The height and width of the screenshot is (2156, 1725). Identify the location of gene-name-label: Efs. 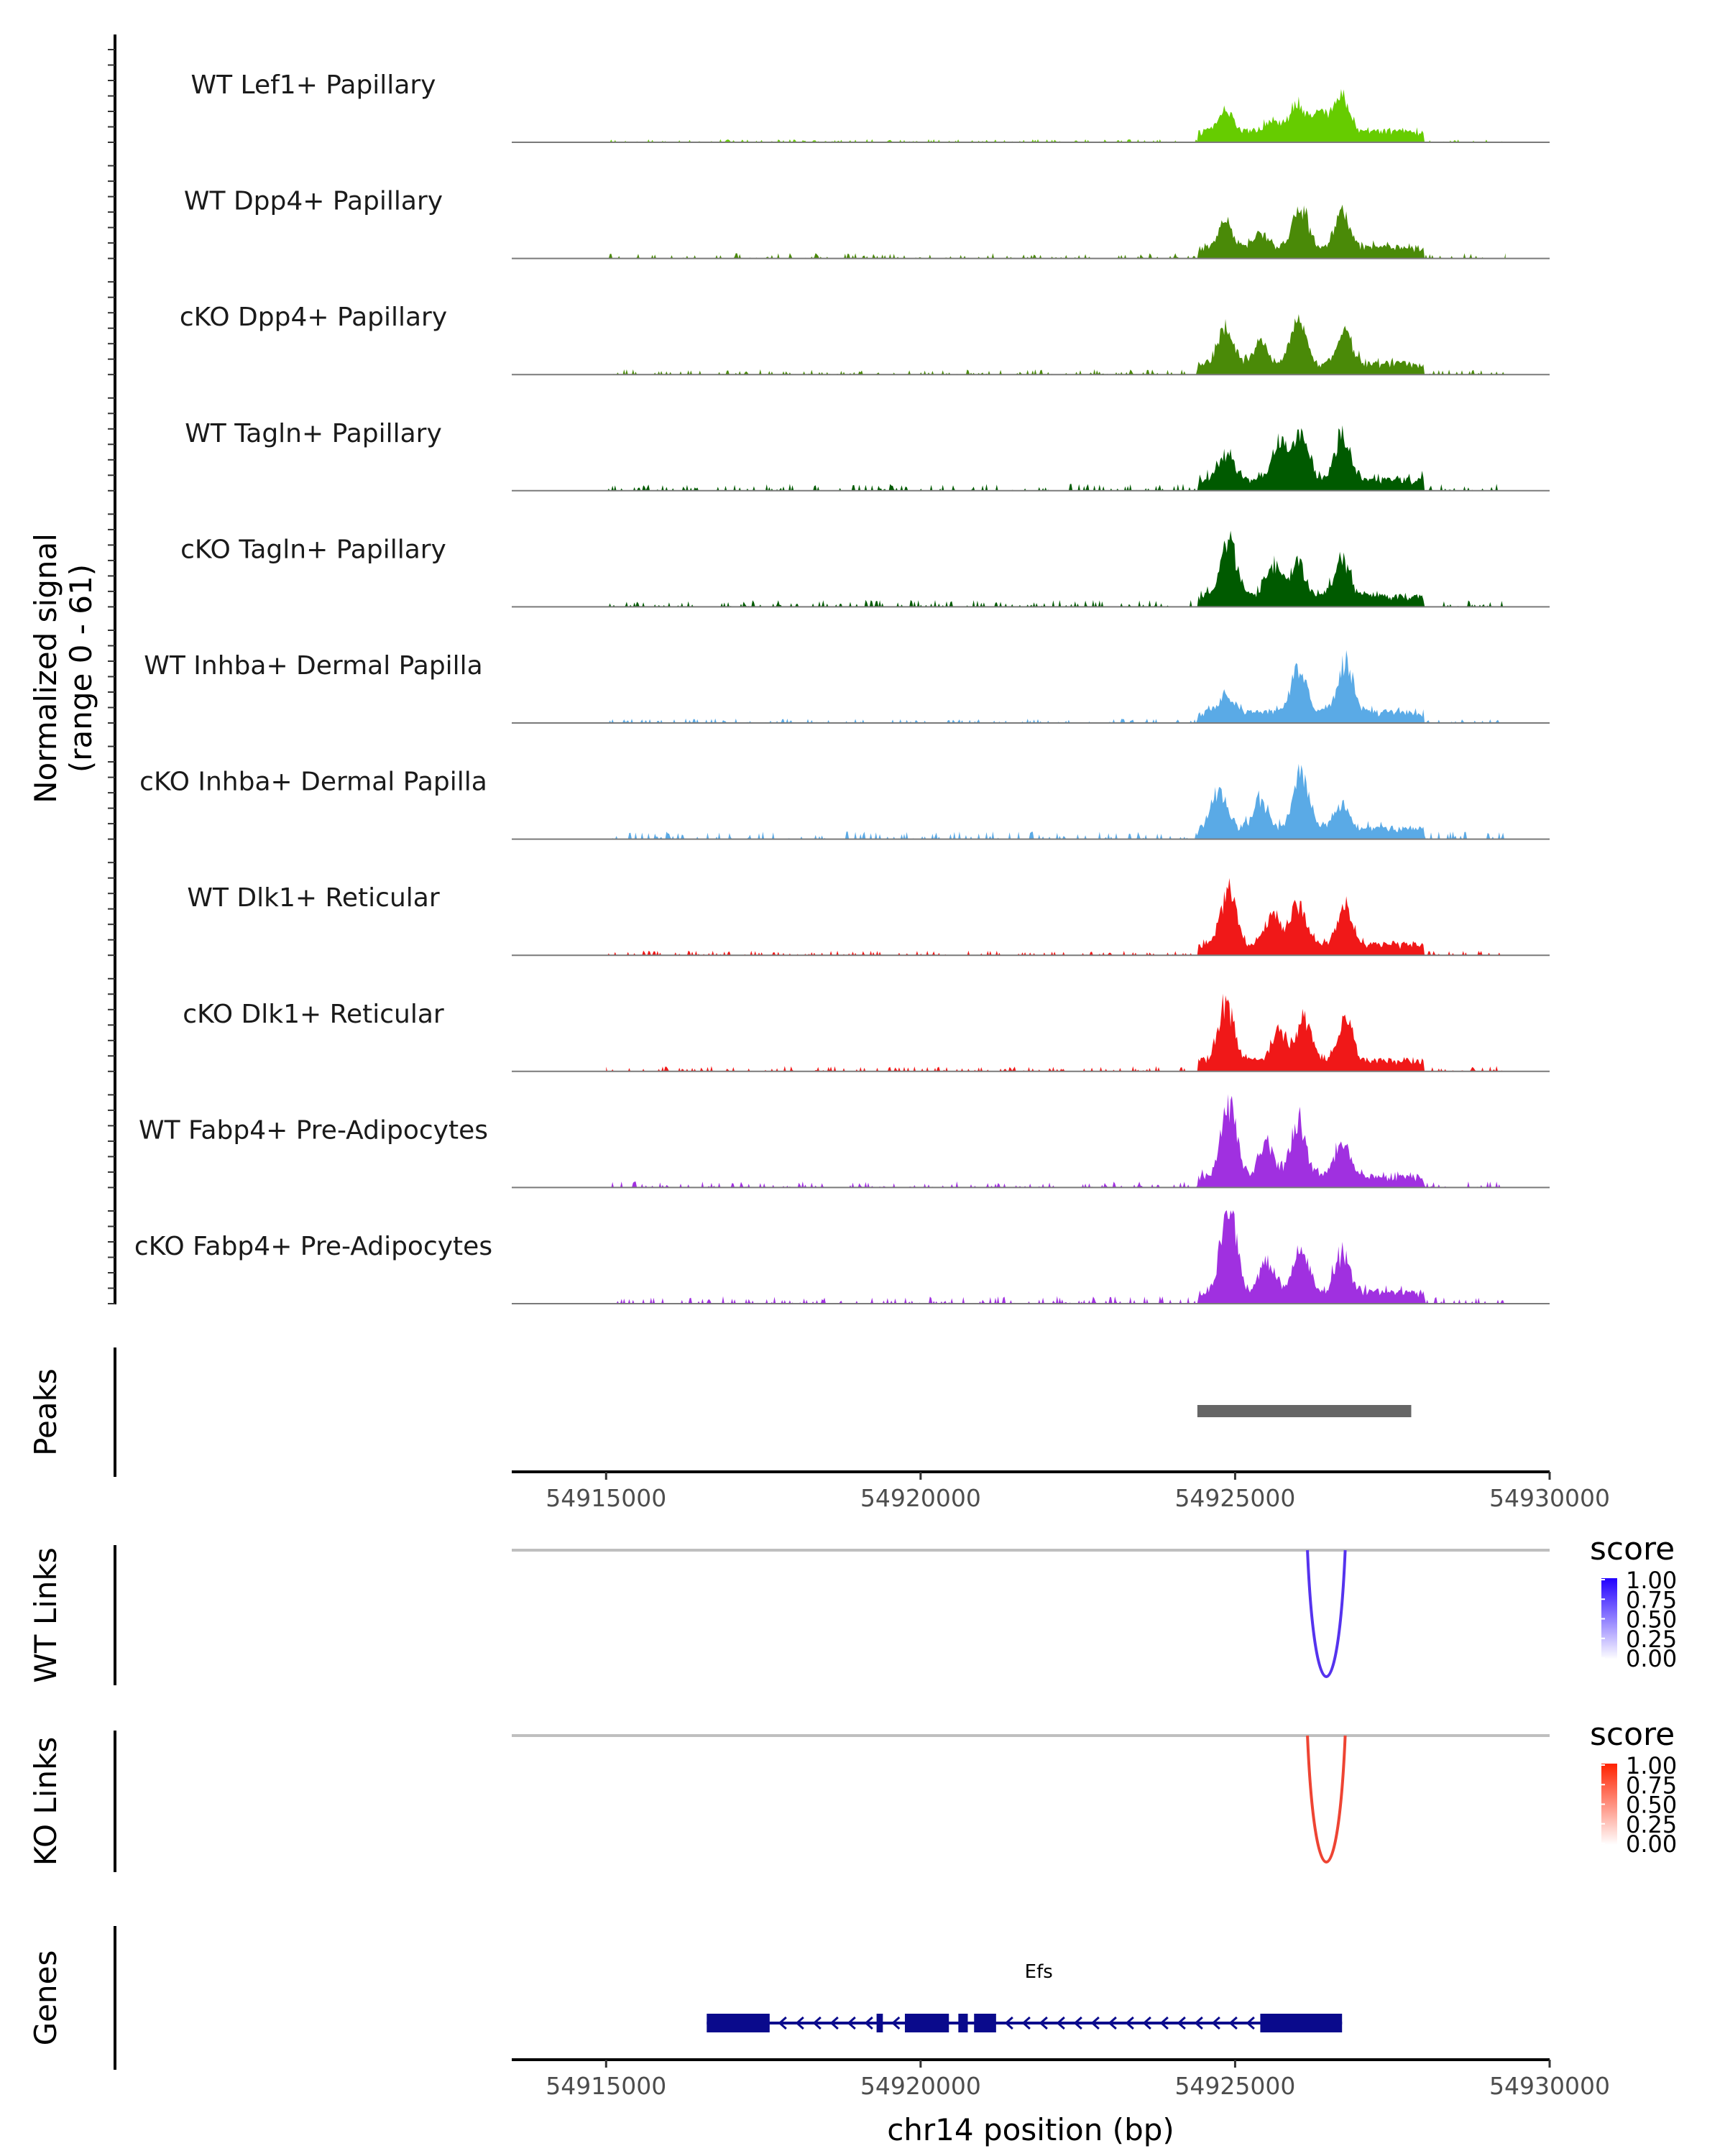
(1039, 1972).